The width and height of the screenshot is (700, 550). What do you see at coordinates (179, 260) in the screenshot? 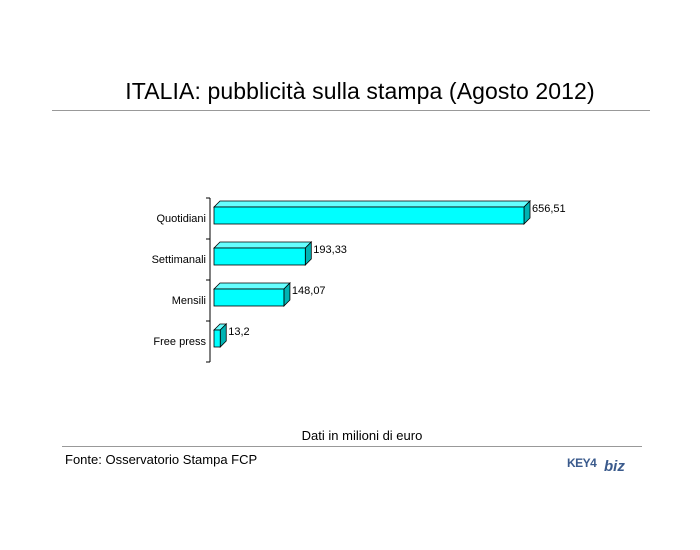
I see `category-label: Settimanali` at bounding box center [179, 260].